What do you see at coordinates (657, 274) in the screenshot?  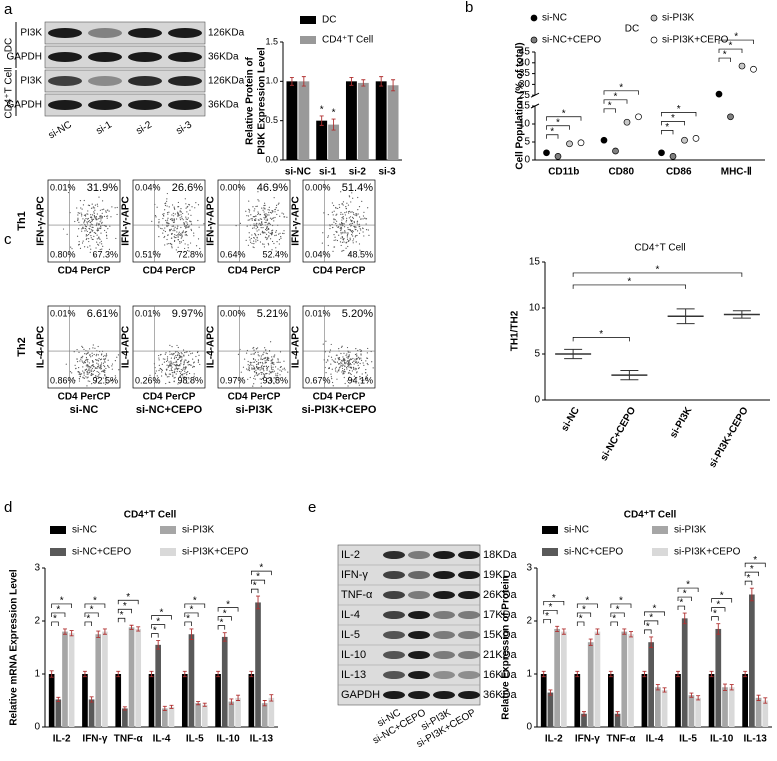 I see `significance-bracket` at bounding box center [657, 274].